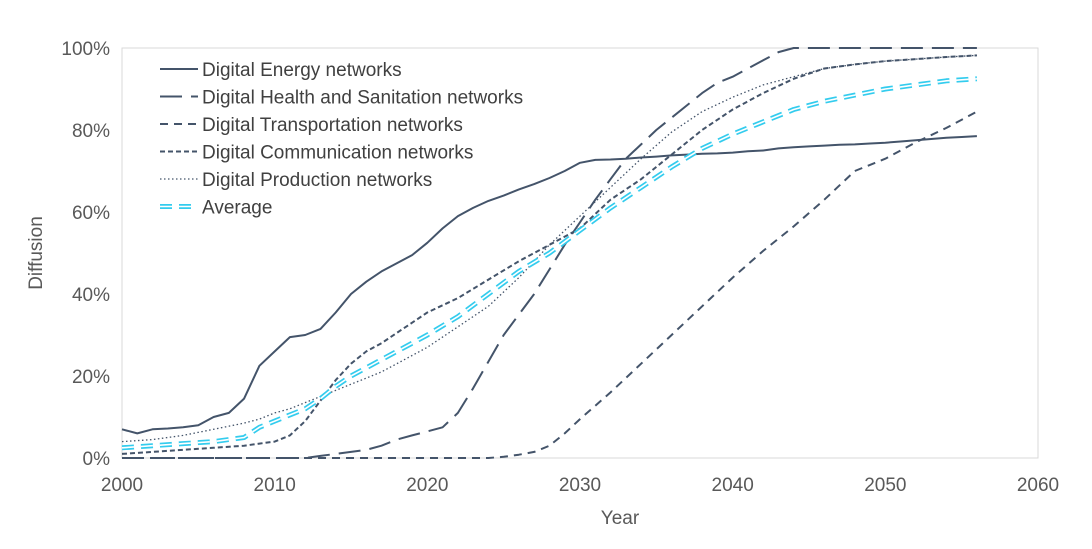 This screenshot has height=549, width=1092. I want to click on legend-item-energy: Digital Energy networks, so click(281, 70).